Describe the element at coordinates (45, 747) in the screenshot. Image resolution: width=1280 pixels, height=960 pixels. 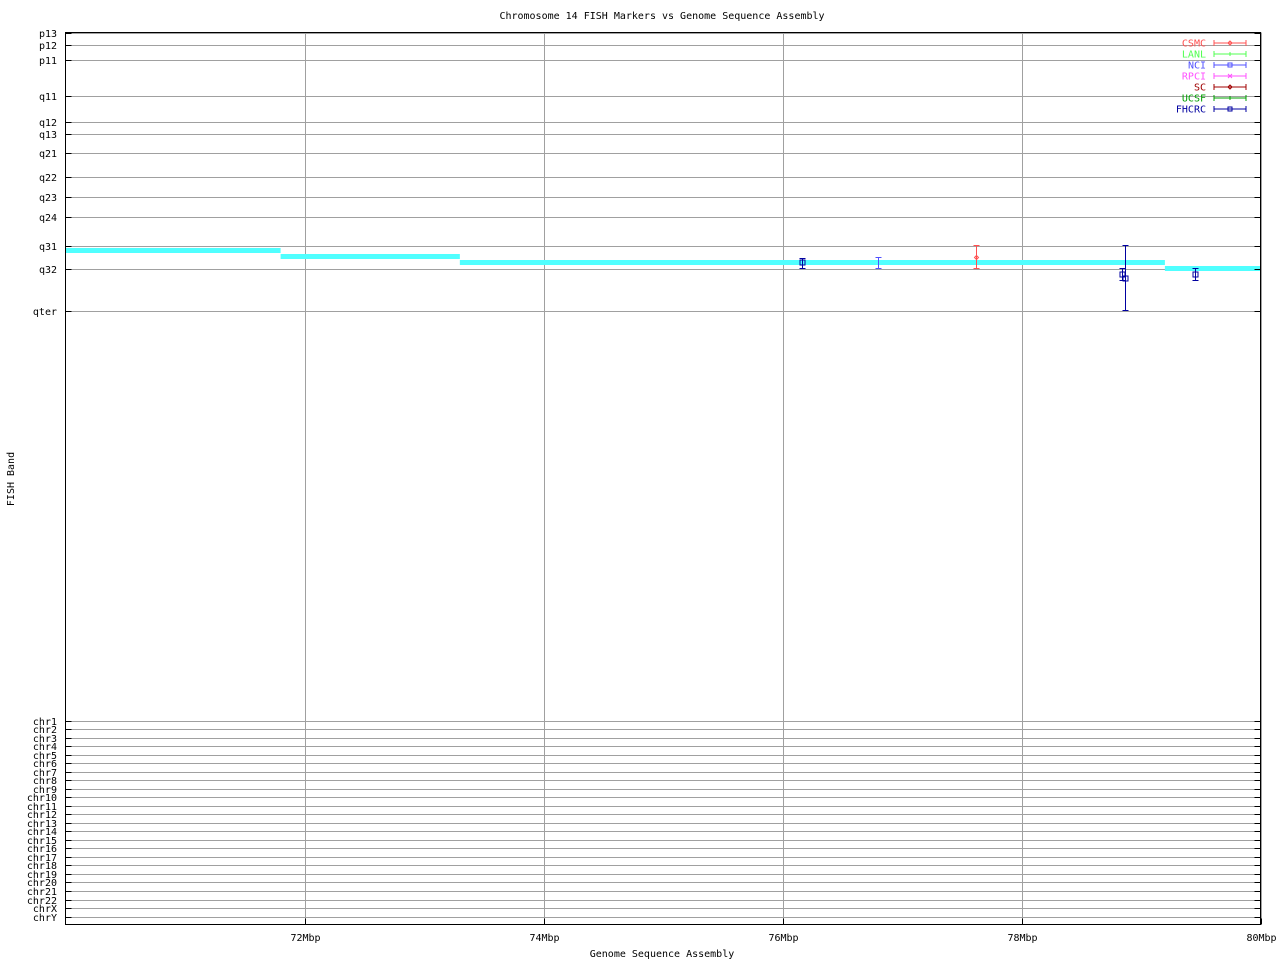
I see `y-tick-label: chr4` at that location.